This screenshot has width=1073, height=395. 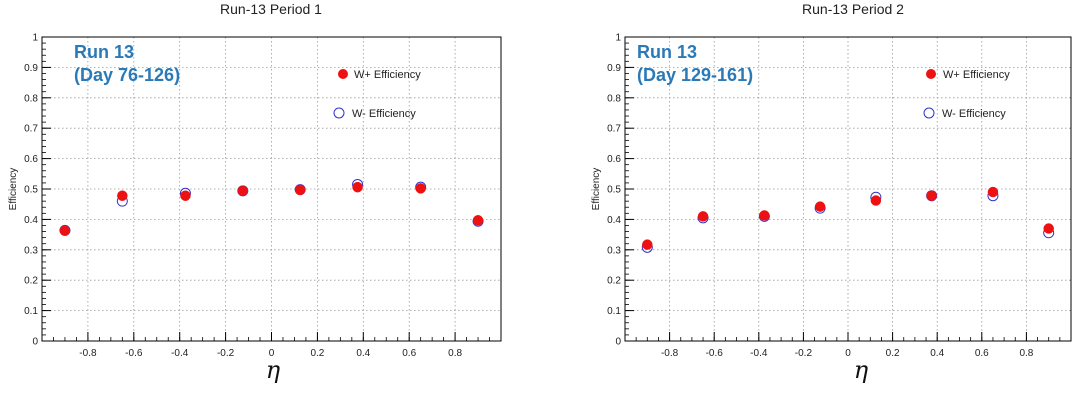 What do you see at coordinates (127, 75) in the screenshot?
I see `run-annotation-line-2: (Day 76-126)` at bounding box center [127, 75].